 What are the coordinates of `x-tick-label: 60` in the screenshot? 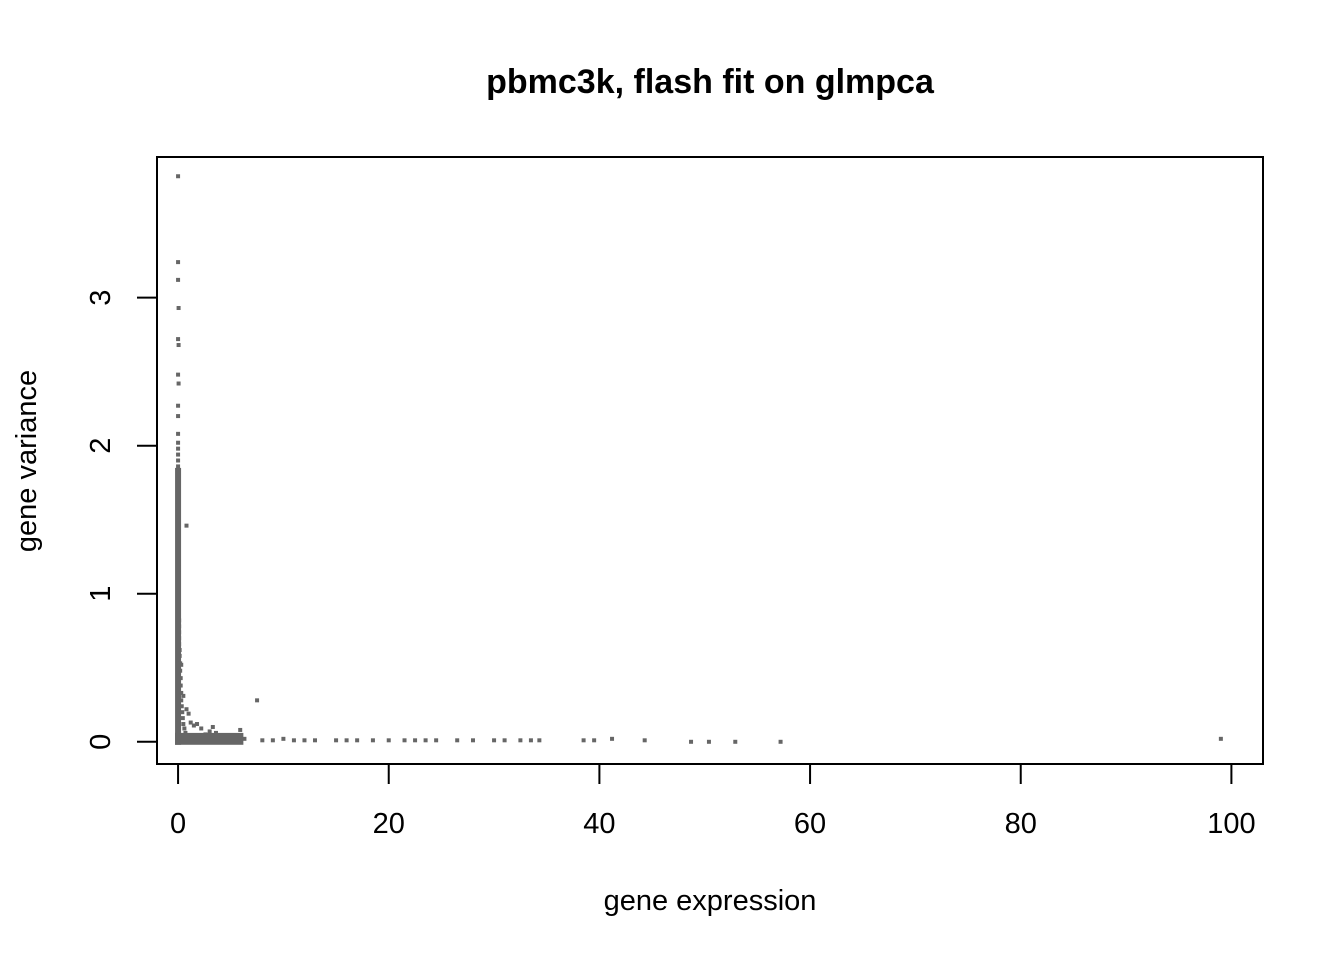 It's located at (810, 824).